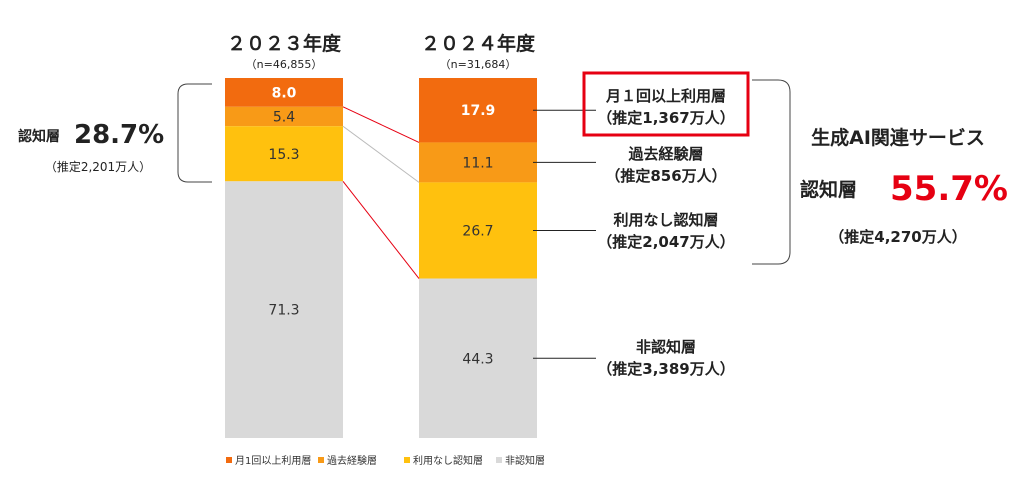  I want to click on highlight-box, so click(666, 104).